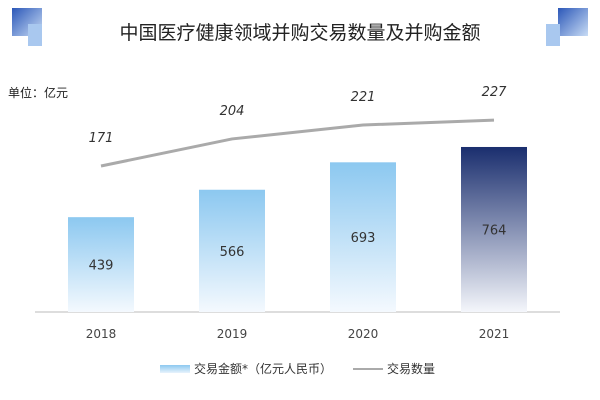 This screenshot has width=600, height=400. Describe the element at coordinates (297, 143) in the screenshot. I see `line-series` at that location.